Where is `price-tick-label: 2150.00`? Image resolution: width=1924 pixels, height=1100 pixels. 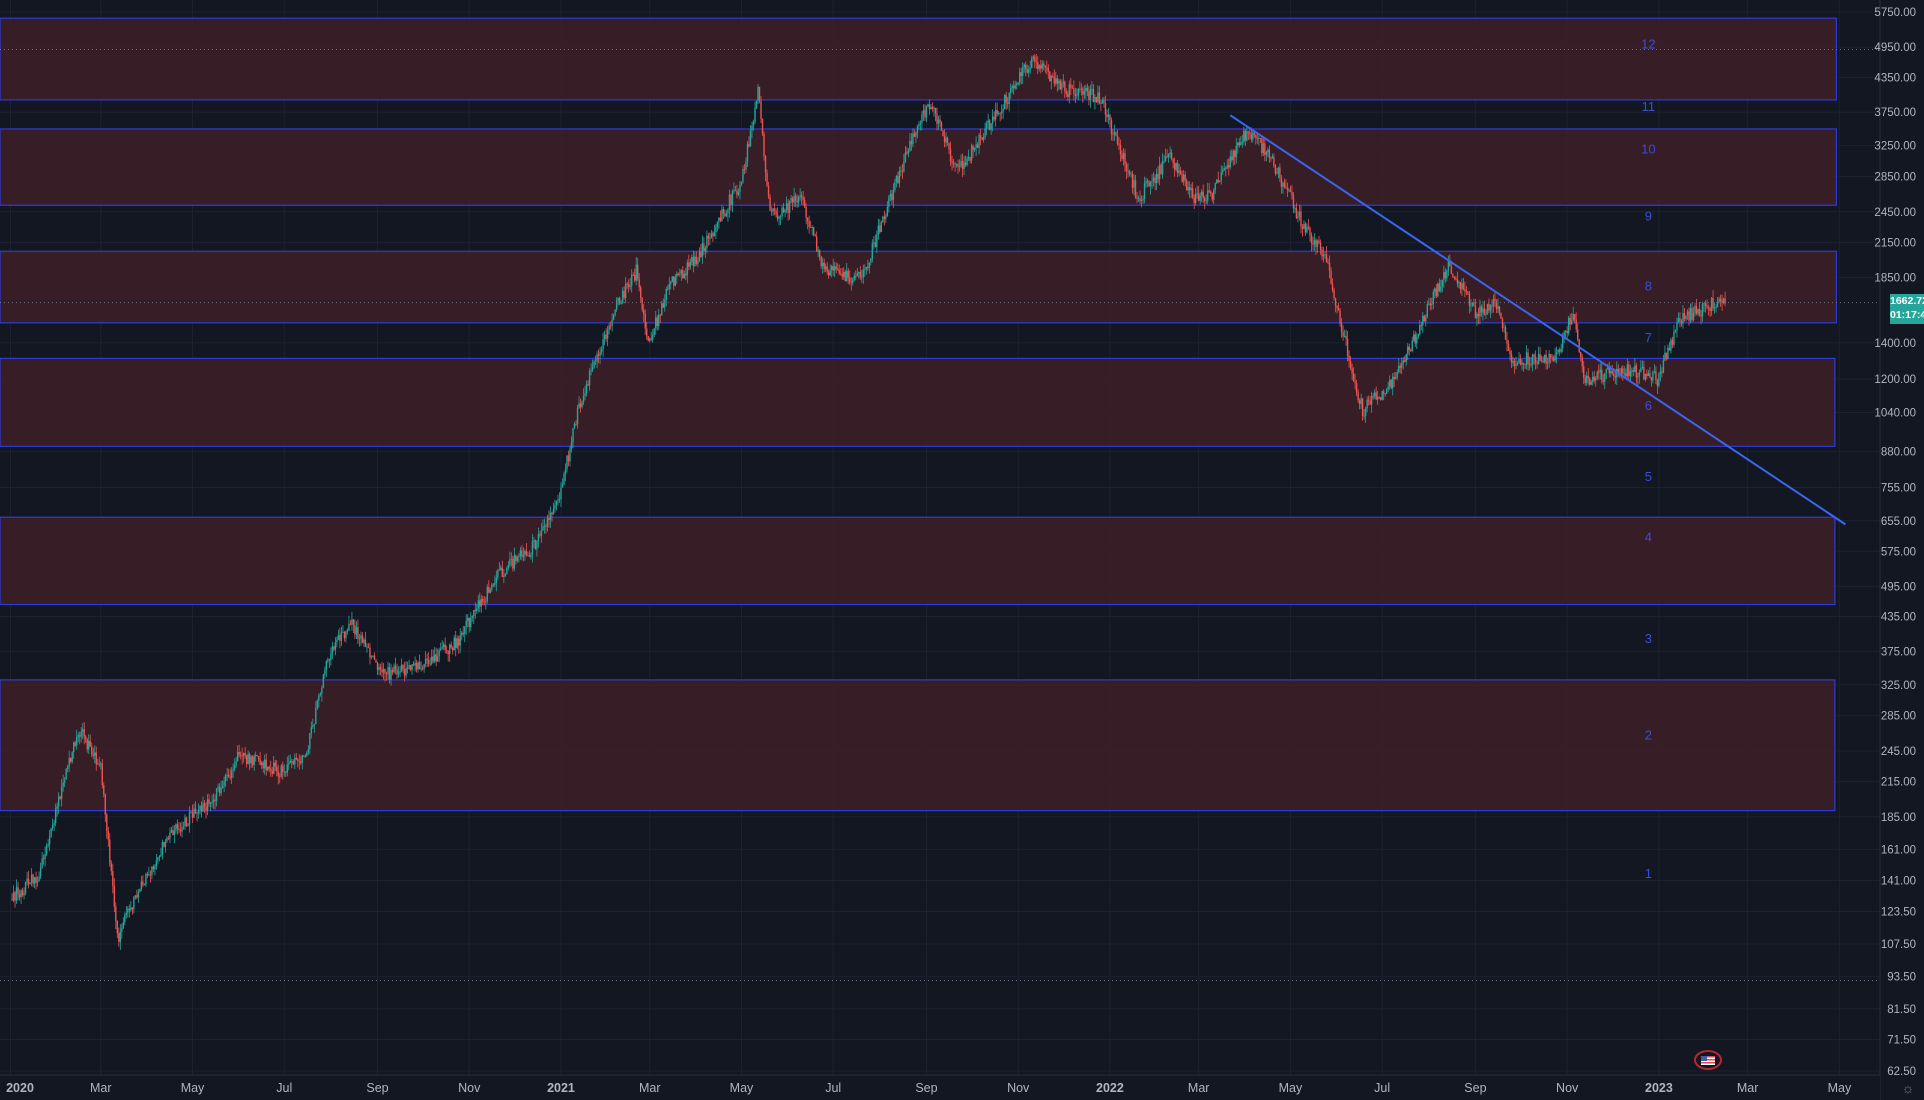
price-tick-label: 2150.00 is located at coordinates (1895, 243).